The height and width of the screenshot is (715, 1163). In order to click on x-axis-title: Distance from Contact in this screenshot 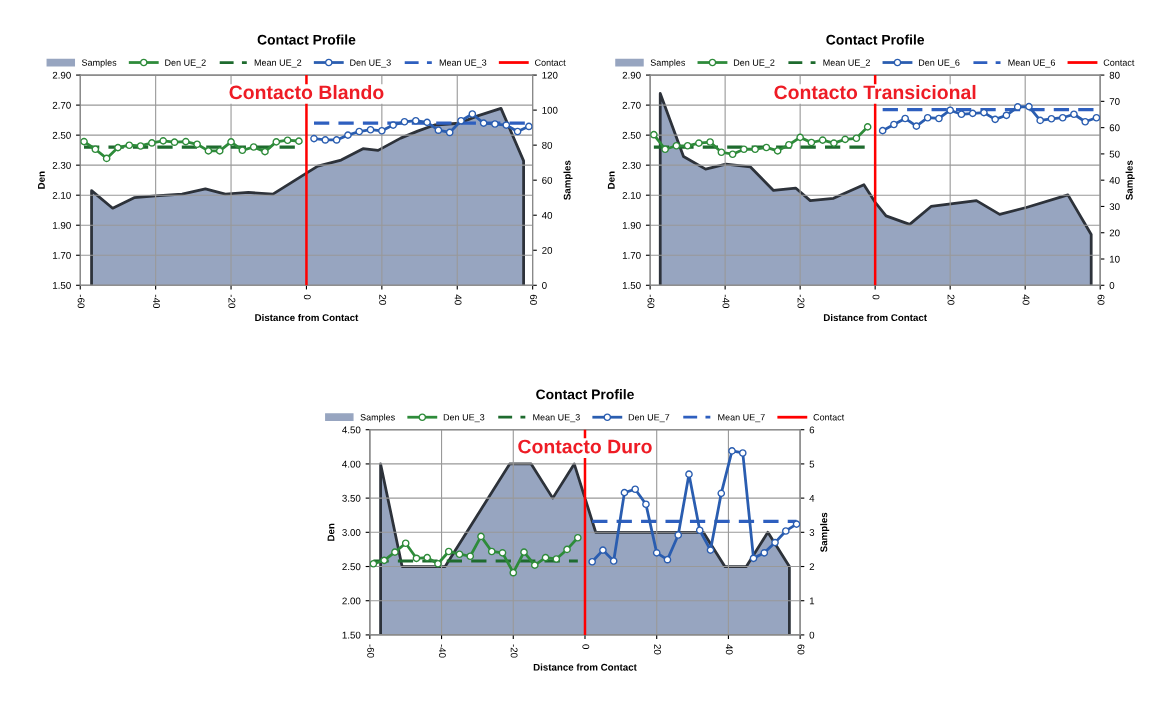, I will do `click(307, 317)`.